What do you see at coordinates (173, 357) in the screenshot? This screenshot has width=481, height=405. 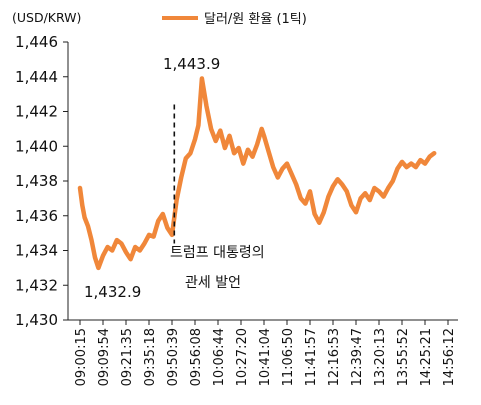 I see `x-tick-label: 09:50:39` at bounding box center [173, 357].